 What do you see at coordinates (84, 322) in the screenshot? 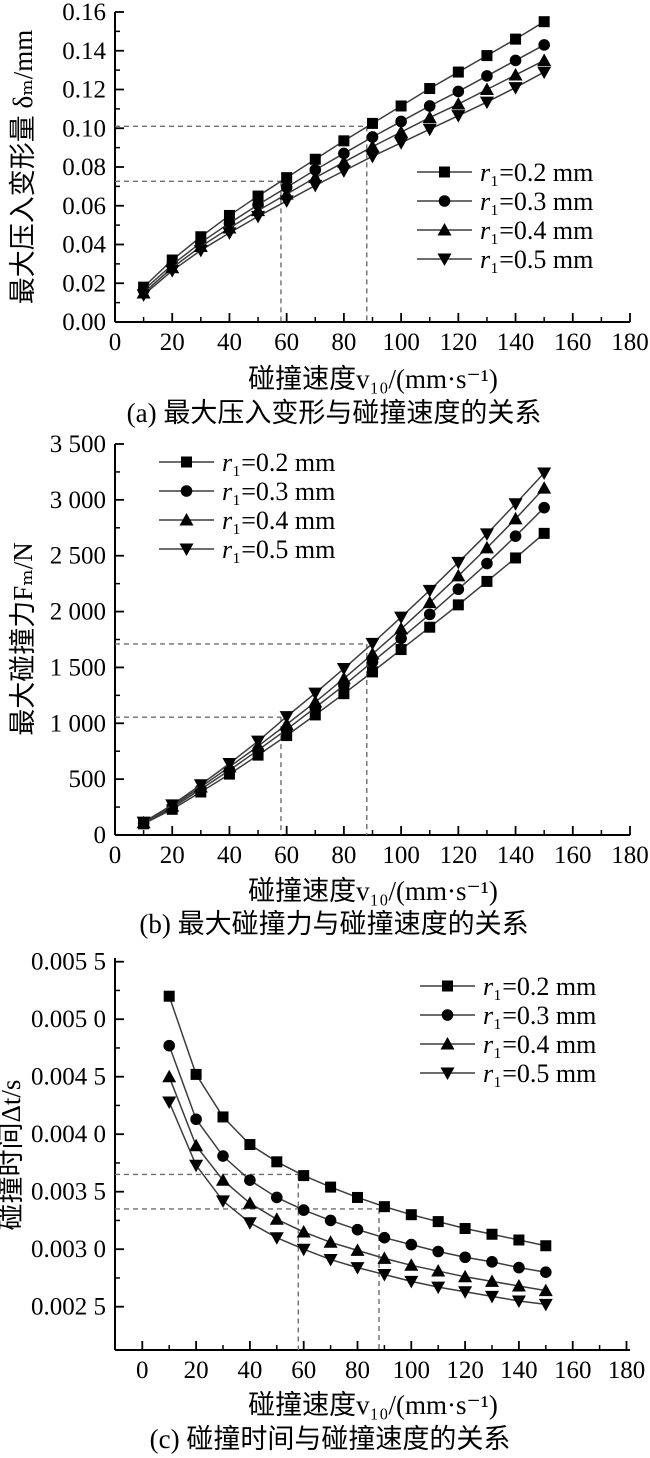
I see `y-tick-label: 0.00` at bounding box center [84, 322].